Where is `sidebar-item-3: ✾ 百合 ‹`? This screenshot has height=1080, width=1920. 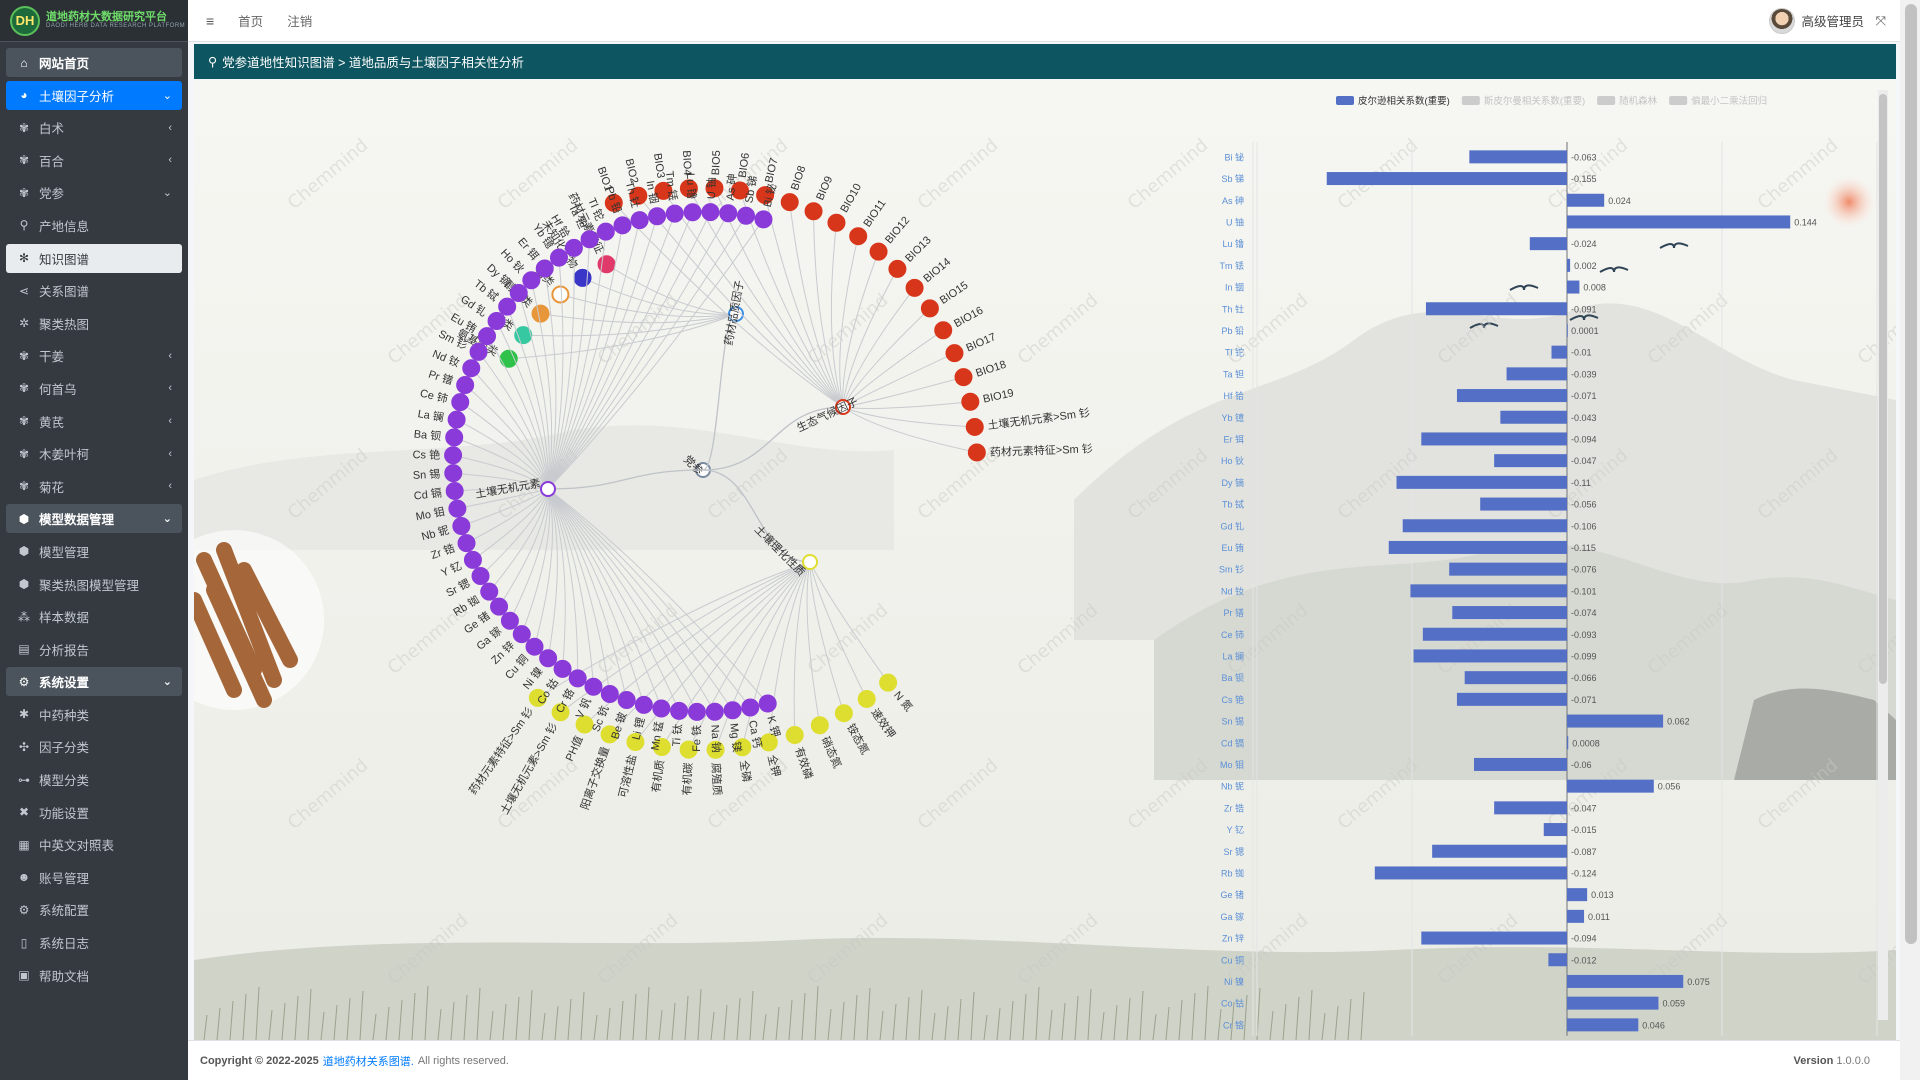 sidebar-item-3: ✾ 百合 ‹ is located at coordinates (94, 160).